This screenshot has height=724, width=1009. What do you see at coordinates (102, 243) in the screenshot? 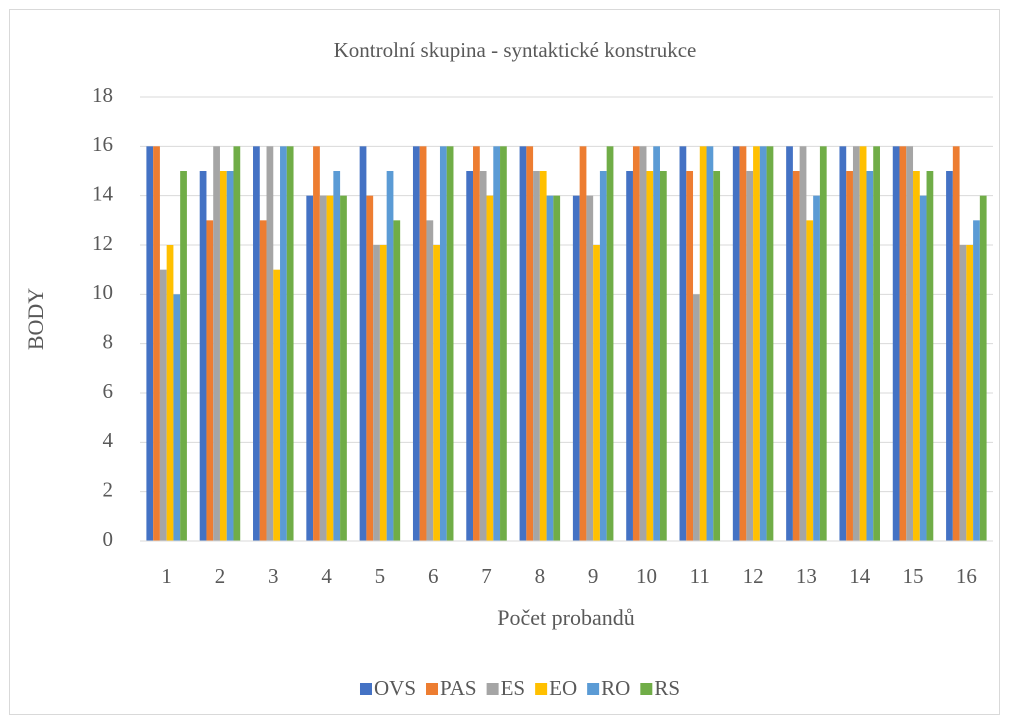
I see `y-tick-label: 12` at bounding box center [102, 243].